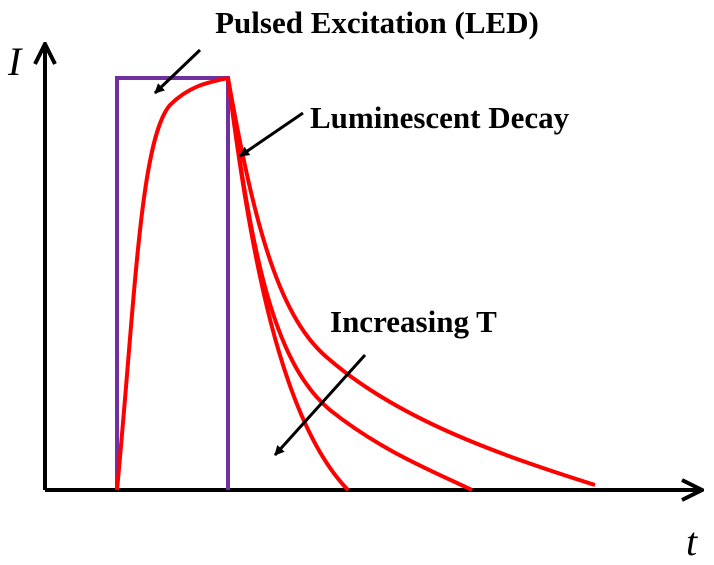 The height and width of the screenshot is (565, 714). What do you see at coordinates (440, 117) in the screenshot?
I see `annotation: Luminescent Decay` at bounding box center [440, 117].